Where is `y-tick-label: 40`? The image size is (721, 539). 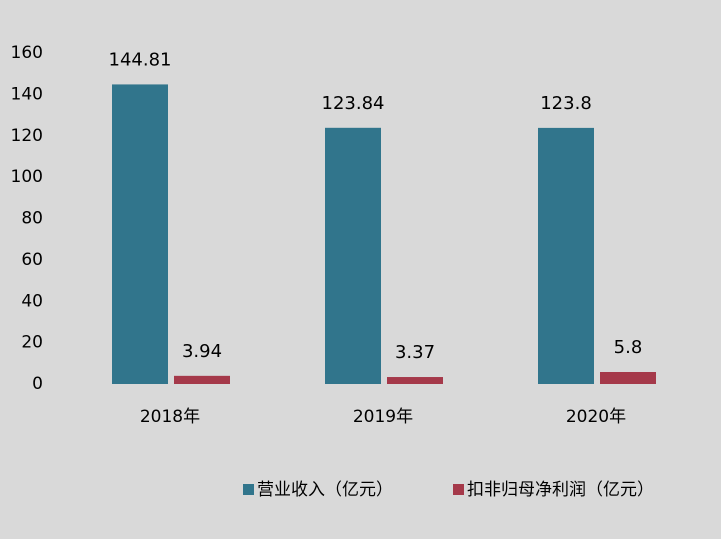
y-tick-label: 40 is located at coordinates (32, 301).